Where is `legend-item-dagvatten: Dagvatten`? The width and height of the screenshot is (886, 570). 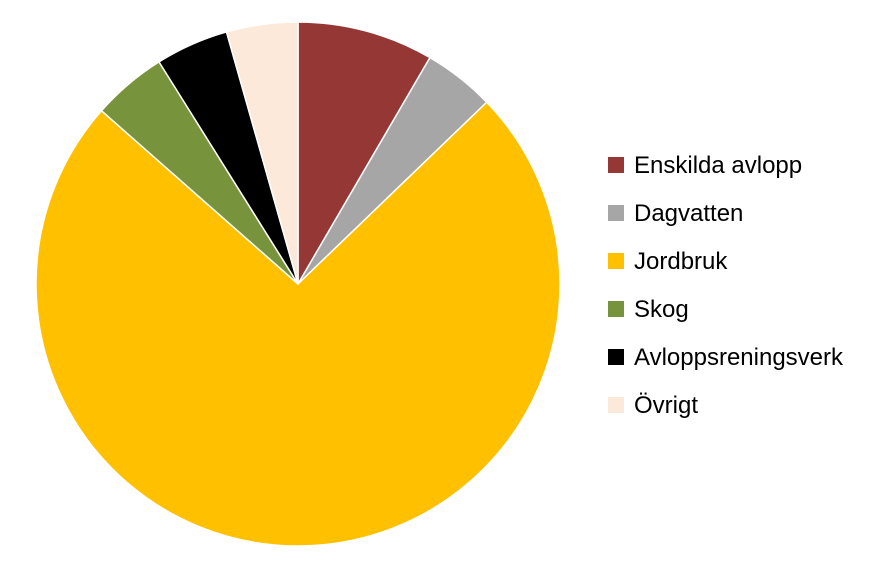 legend-item-dagvatten: Dagvatten is located at coordinates (675, 213).